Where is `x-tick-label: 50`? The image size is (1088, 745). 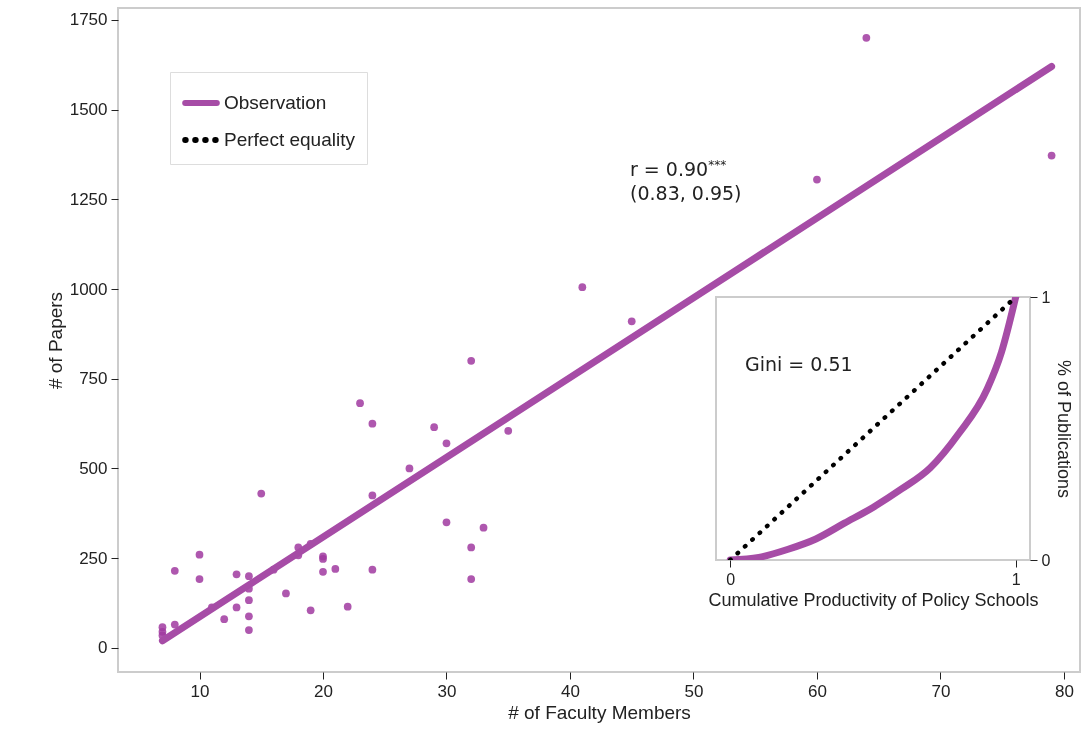
x-tick-label: 50 is located at coordinates (694, 691).